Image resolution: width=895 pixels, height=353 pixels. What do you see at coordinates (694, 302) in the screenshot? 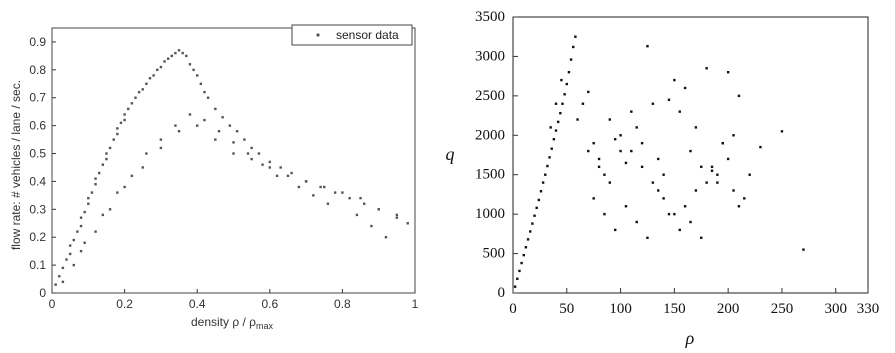
I see `right-x-ticks: 0 50 100 150 200 250 300 330` at bounding box center [694, 302].